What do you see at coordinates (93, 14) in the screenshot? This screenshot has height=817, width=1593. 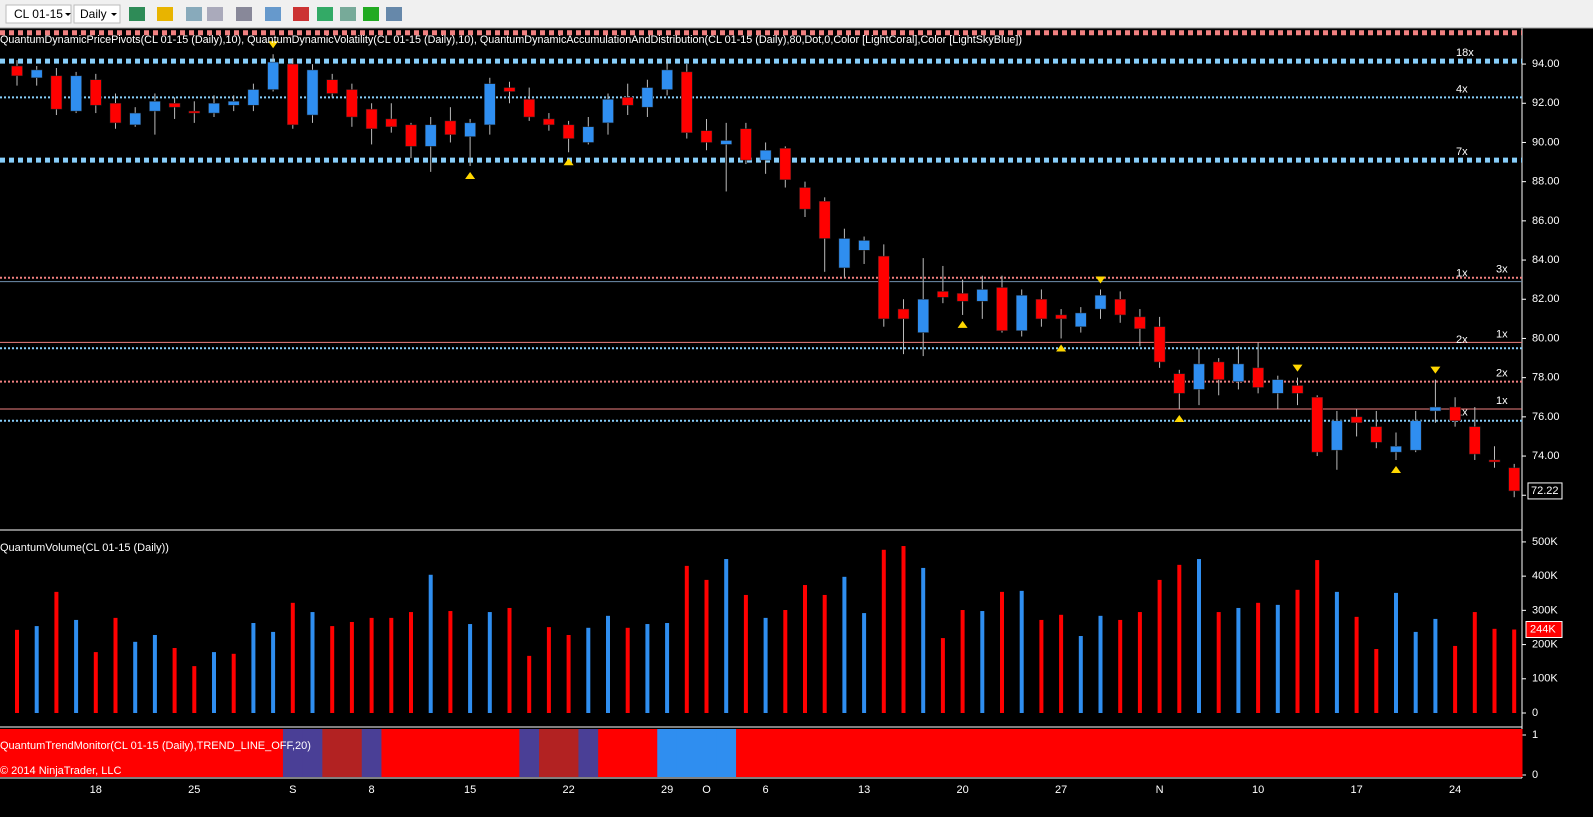 I see `interval: Daily` at bounding box center [93, 14].